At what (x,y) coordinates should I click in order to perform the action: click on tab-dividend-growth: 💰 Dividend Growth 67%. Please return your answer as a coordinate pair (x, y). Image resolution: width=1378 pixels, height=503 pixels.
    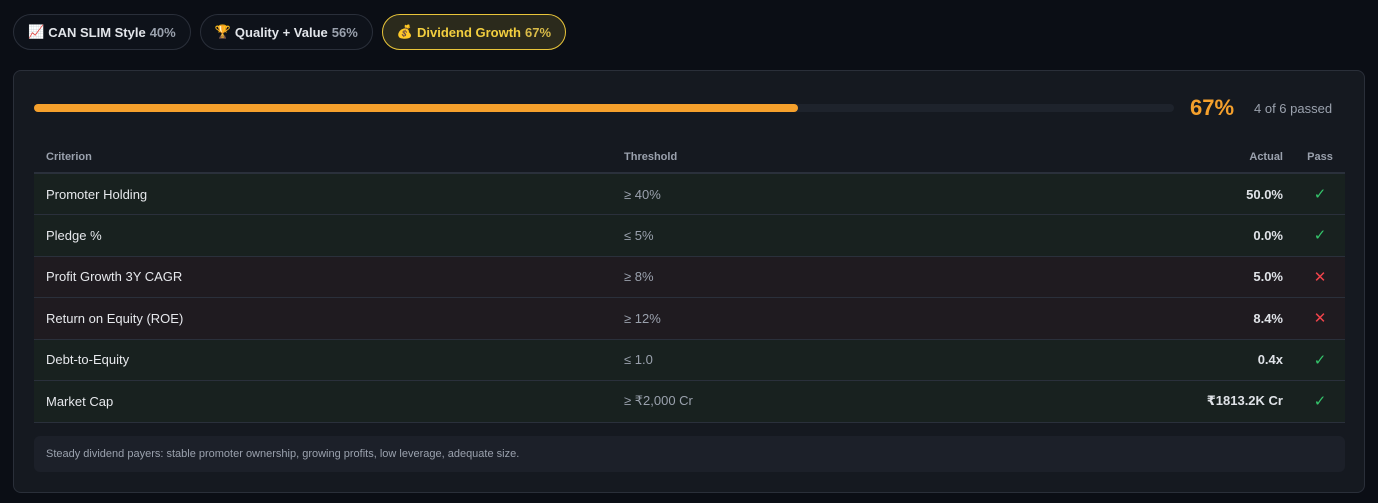
    Looking at the image, I should click on (474, 32).